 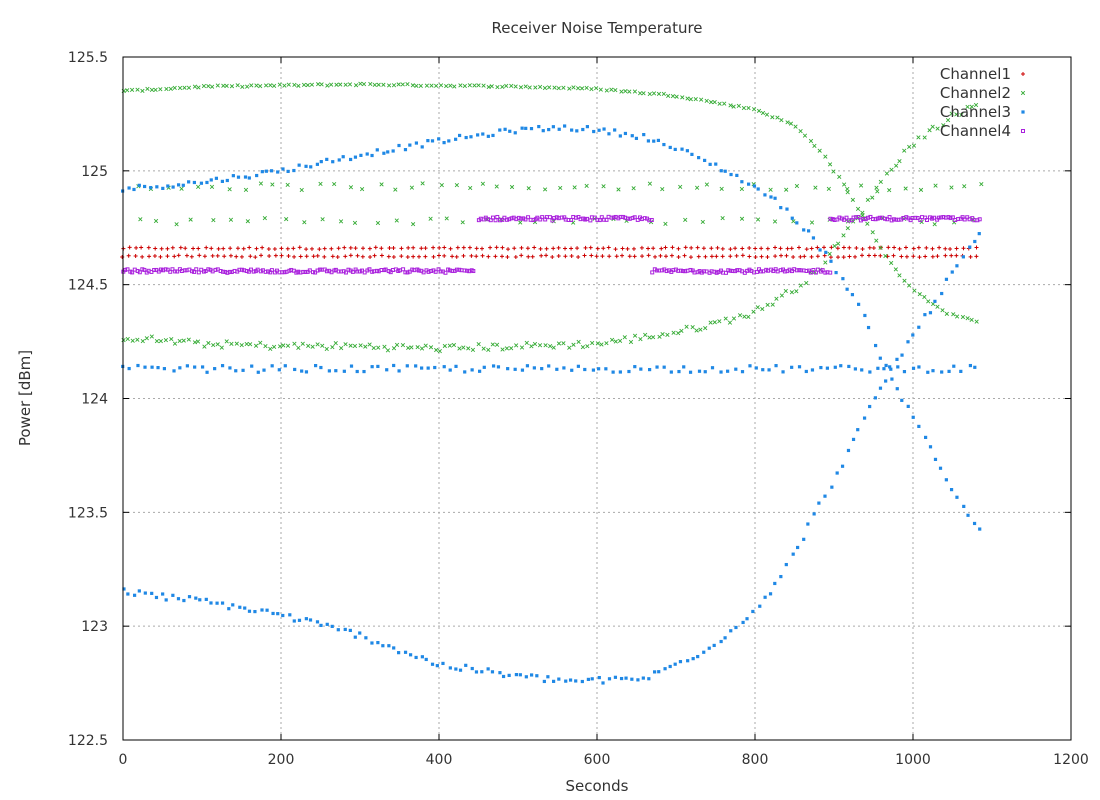 What do you see at coordinates (123, 760) in the screenshot?
I see `x-tick-label: 0` at bounding box center [123, 760].